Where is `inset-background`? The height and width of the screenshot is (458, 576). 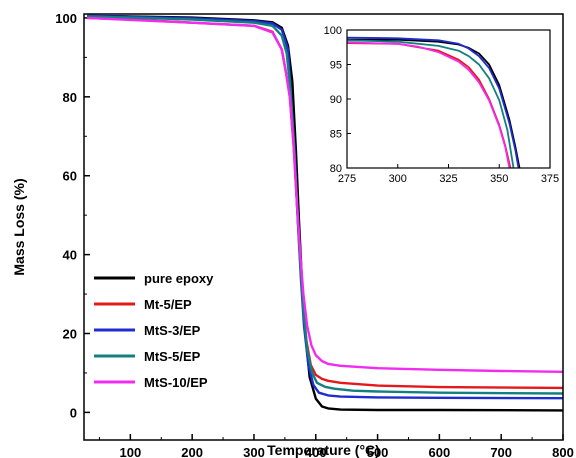
inset-background is located at coordinates (448, 99).